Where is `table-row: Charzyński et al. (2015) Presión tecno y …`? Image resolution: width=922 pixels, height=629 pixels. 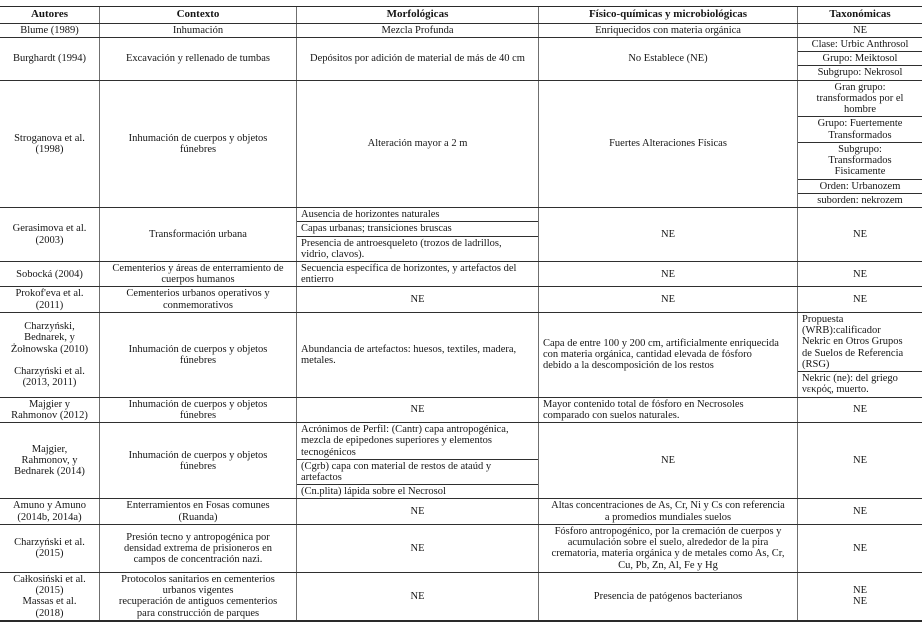
table-row: Charzyński et al. (2015) Presión tecno y … is located at coordinates (461, 548).